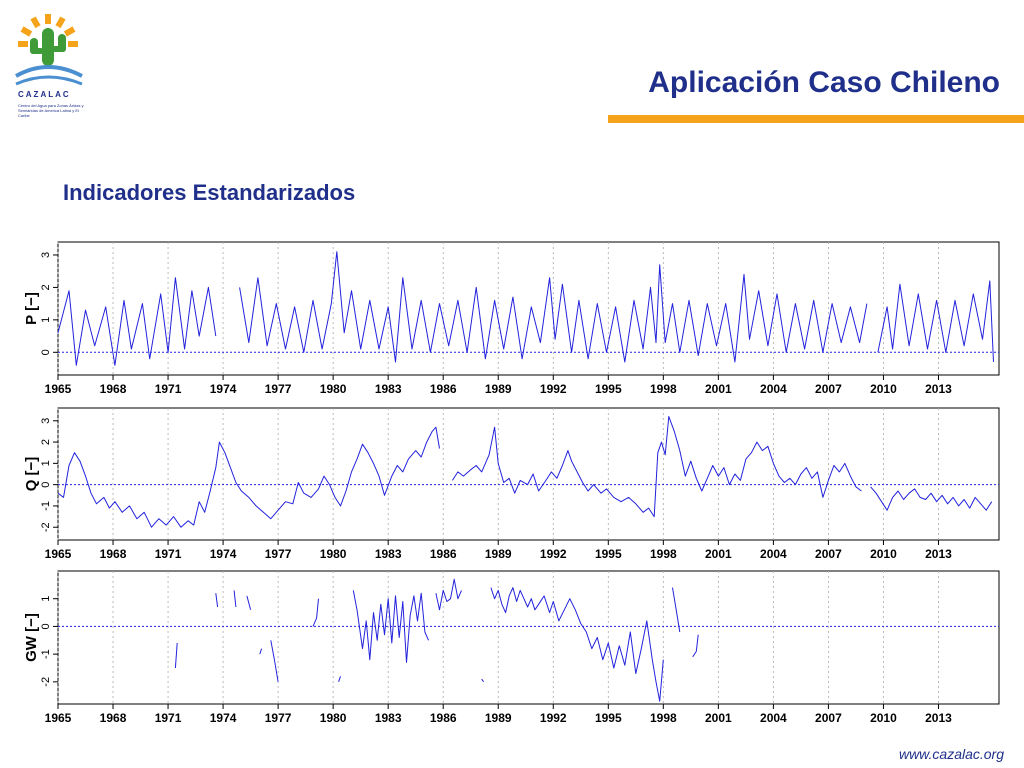 The image size is (1024, 768). I want to click on y-axis-label: Q [−], so click(31, 474).